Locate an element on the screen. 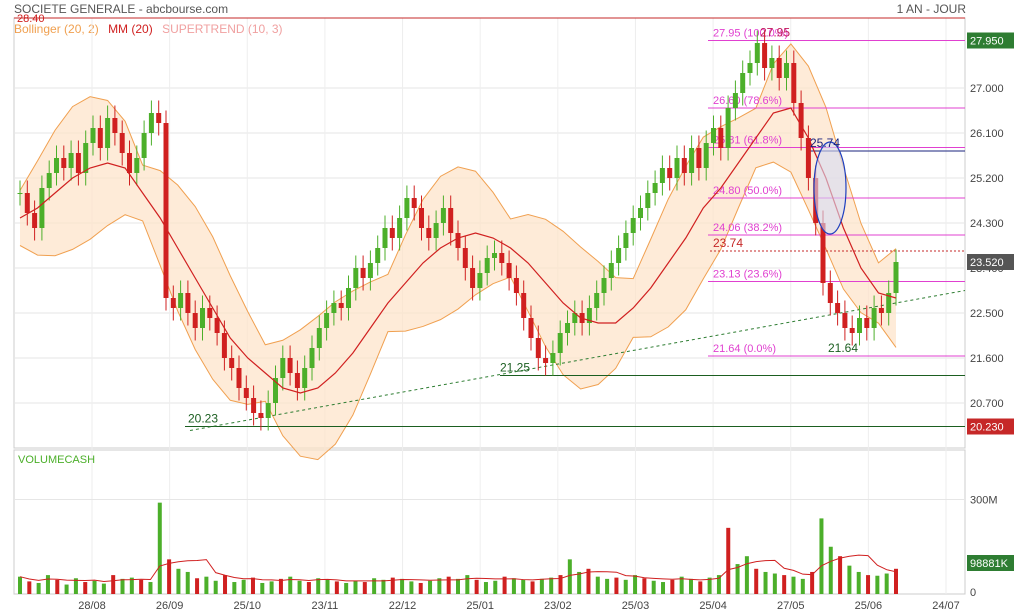 The width and height of the screenshot is (1014, 614). x-tick-label: 25/03 is located at coordinates (636, 606).